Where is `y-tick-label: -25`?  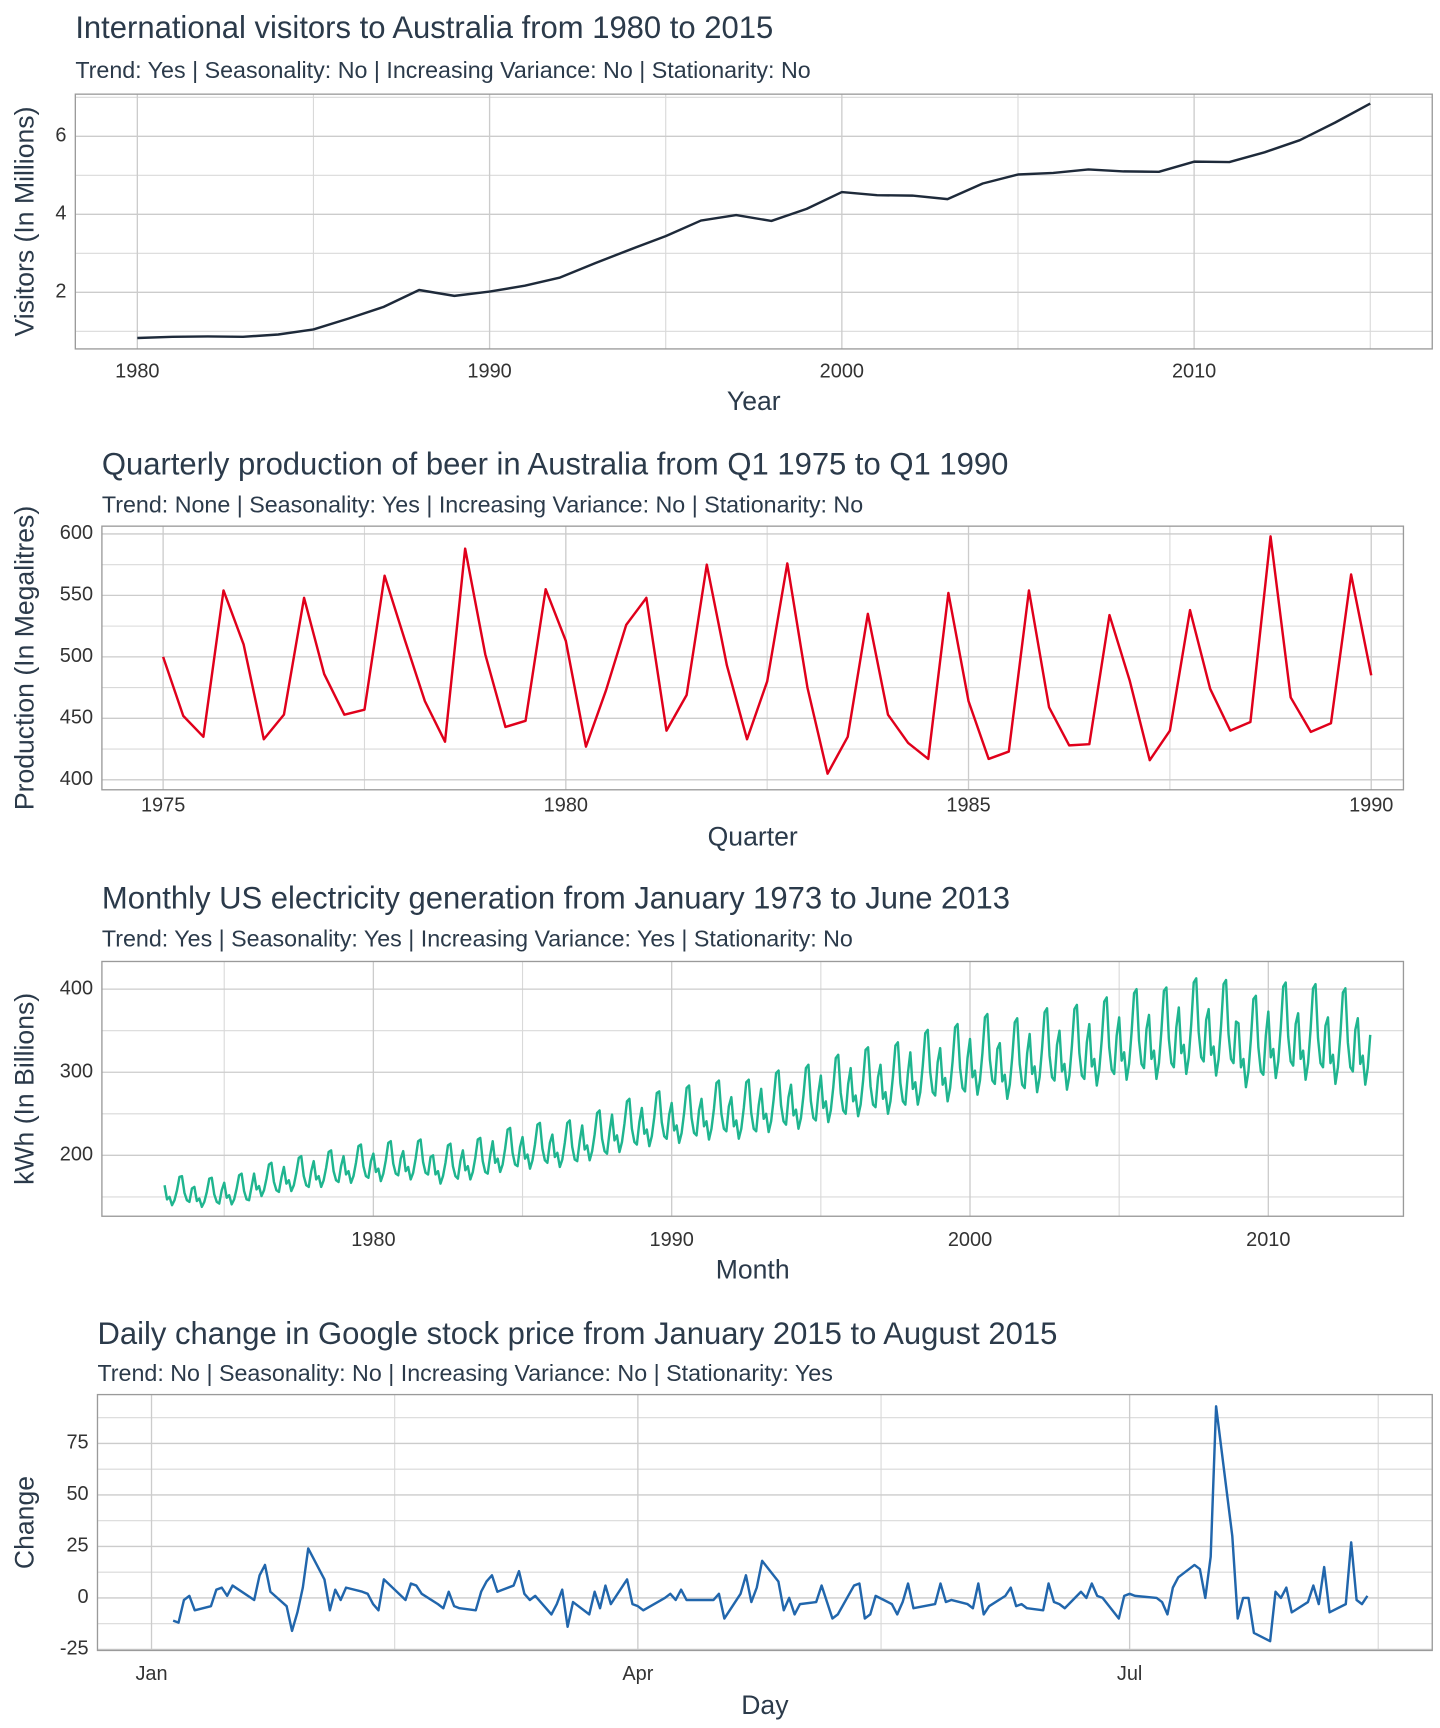 y-tick-label: -25 is located at coordinates (74, 1649).